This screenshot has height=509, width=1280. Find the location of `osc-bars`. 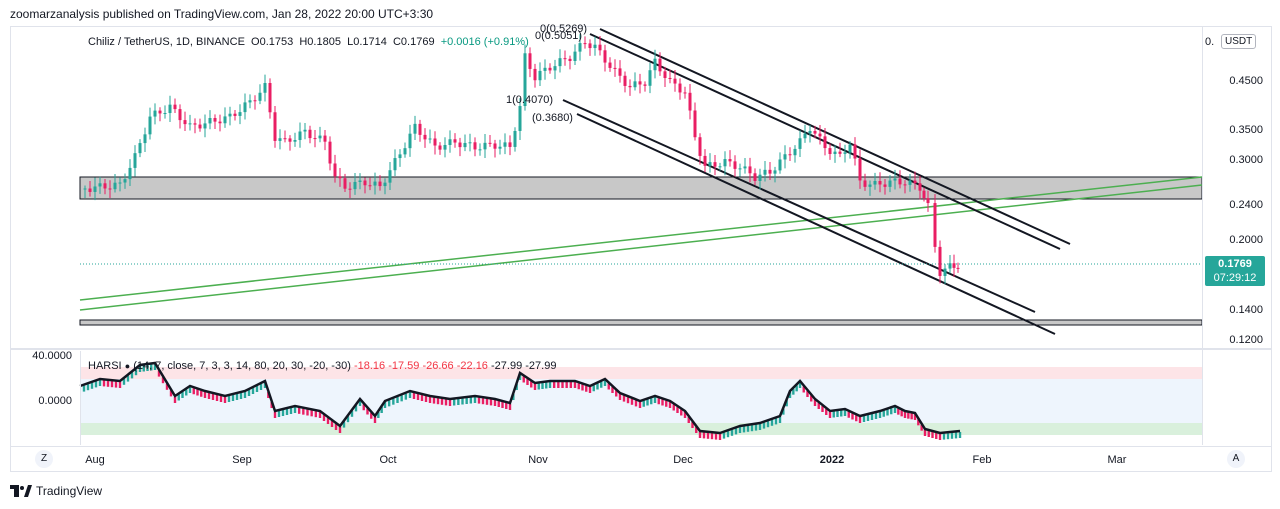

osc-bars is located at coordinates (522, 402).